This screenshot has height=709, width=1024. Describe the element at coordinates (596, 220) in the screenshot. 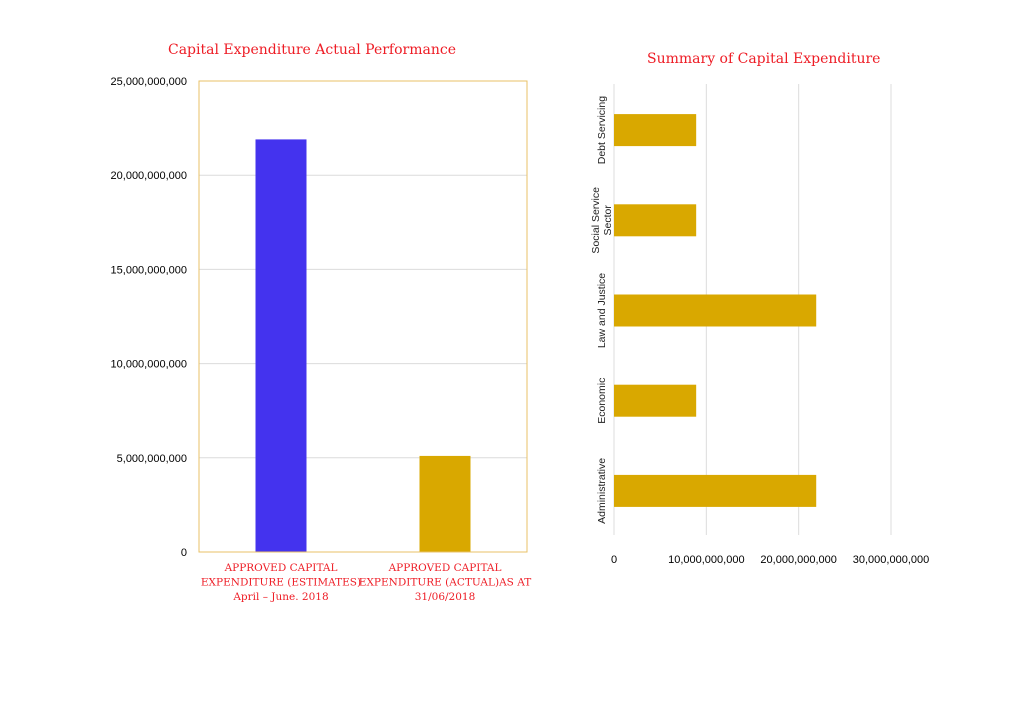

I see `chart2-category-label: Social Service` at that location.